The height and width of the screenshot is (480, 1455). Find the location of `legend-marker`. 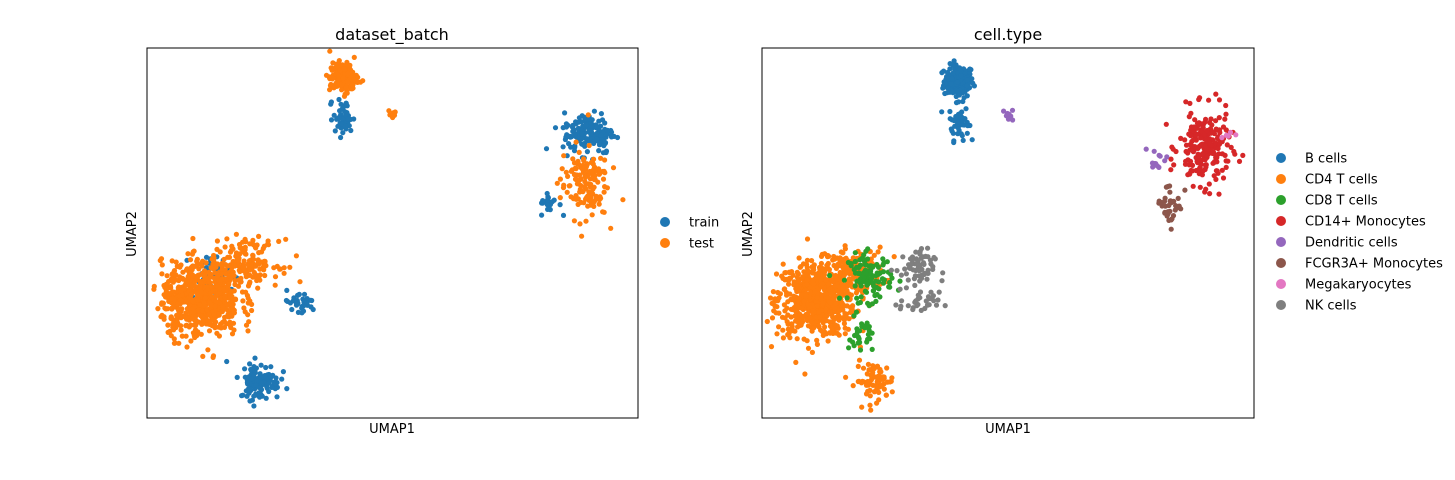

legend-marker is located at coordinates (1281, 179).